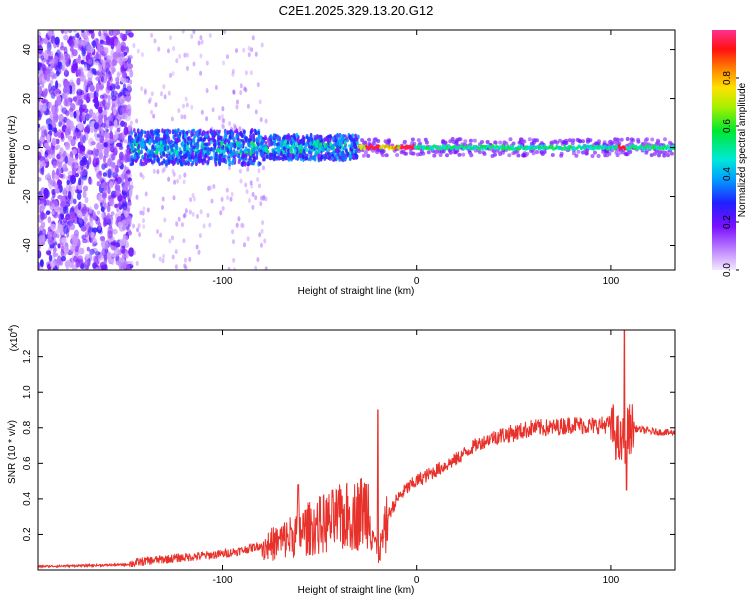  What do you see at coordinates (27, 245) in the screenshot?
I see `spectrogram-ytick-label: -40` at bounding box center [27, 245].